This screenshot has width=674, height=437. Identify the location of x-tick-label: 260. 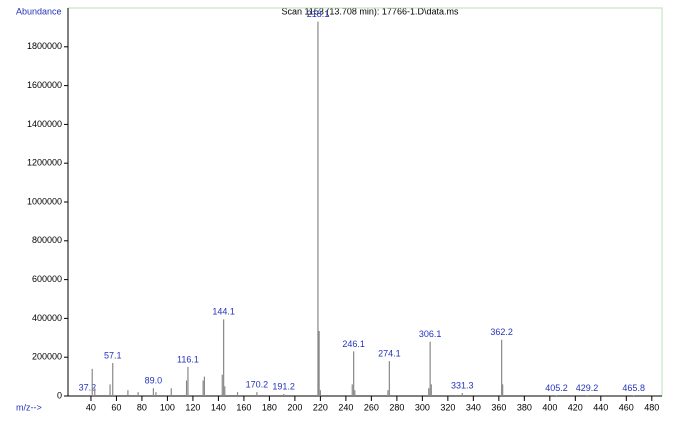
(371, 407).